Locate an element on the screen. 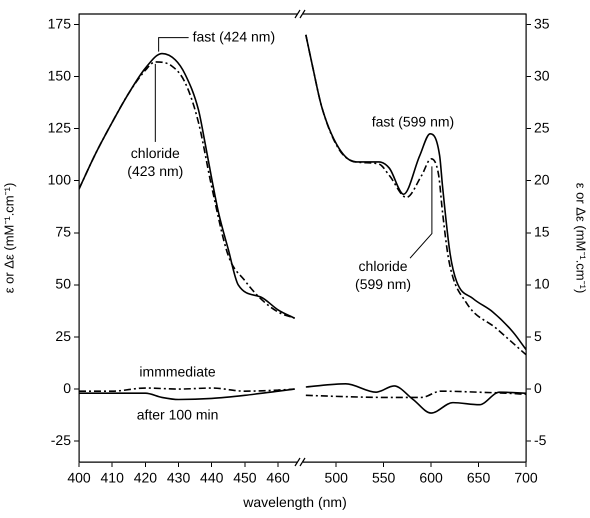 This screenshot has width=590, height=518. x-tick-label: 410 is located at coordinates (112, 477).